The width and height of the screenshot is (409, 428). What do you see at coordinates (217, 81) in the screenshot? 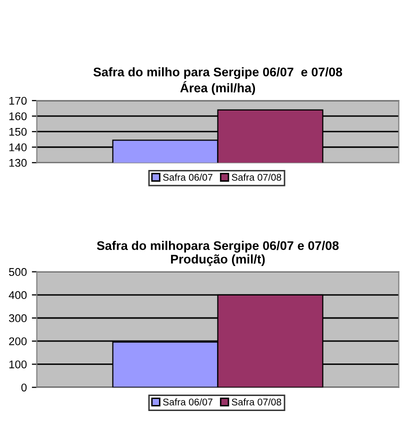
I see `chart-title: Safra do milho para Sergipe 06/07 e 07/08 Área (mil/ha)` at bounding box center [217, 81].